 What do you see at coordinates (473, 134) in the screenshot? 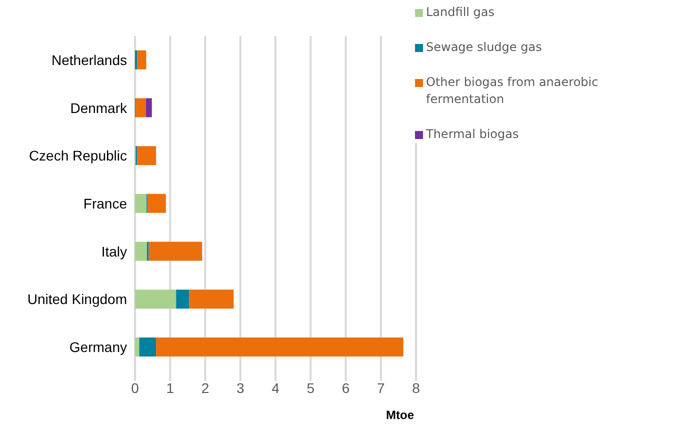
I see `legend-label: Thermal biogas` at bounding box center [473, 134].